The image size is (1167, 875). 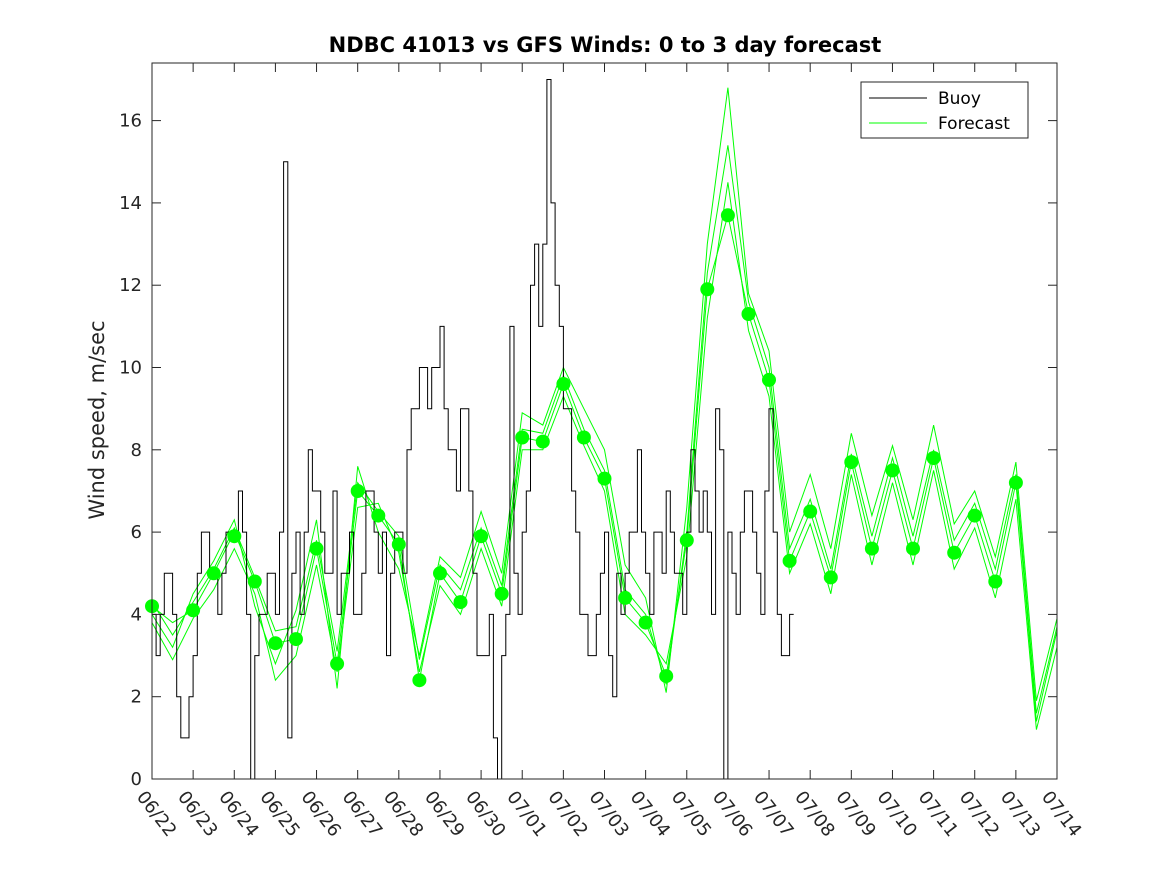 What do you see at coordinates (959, 99) in the screenshot?
I see `legend-buoy-label: Buoy` at bounding box center [959, 99].